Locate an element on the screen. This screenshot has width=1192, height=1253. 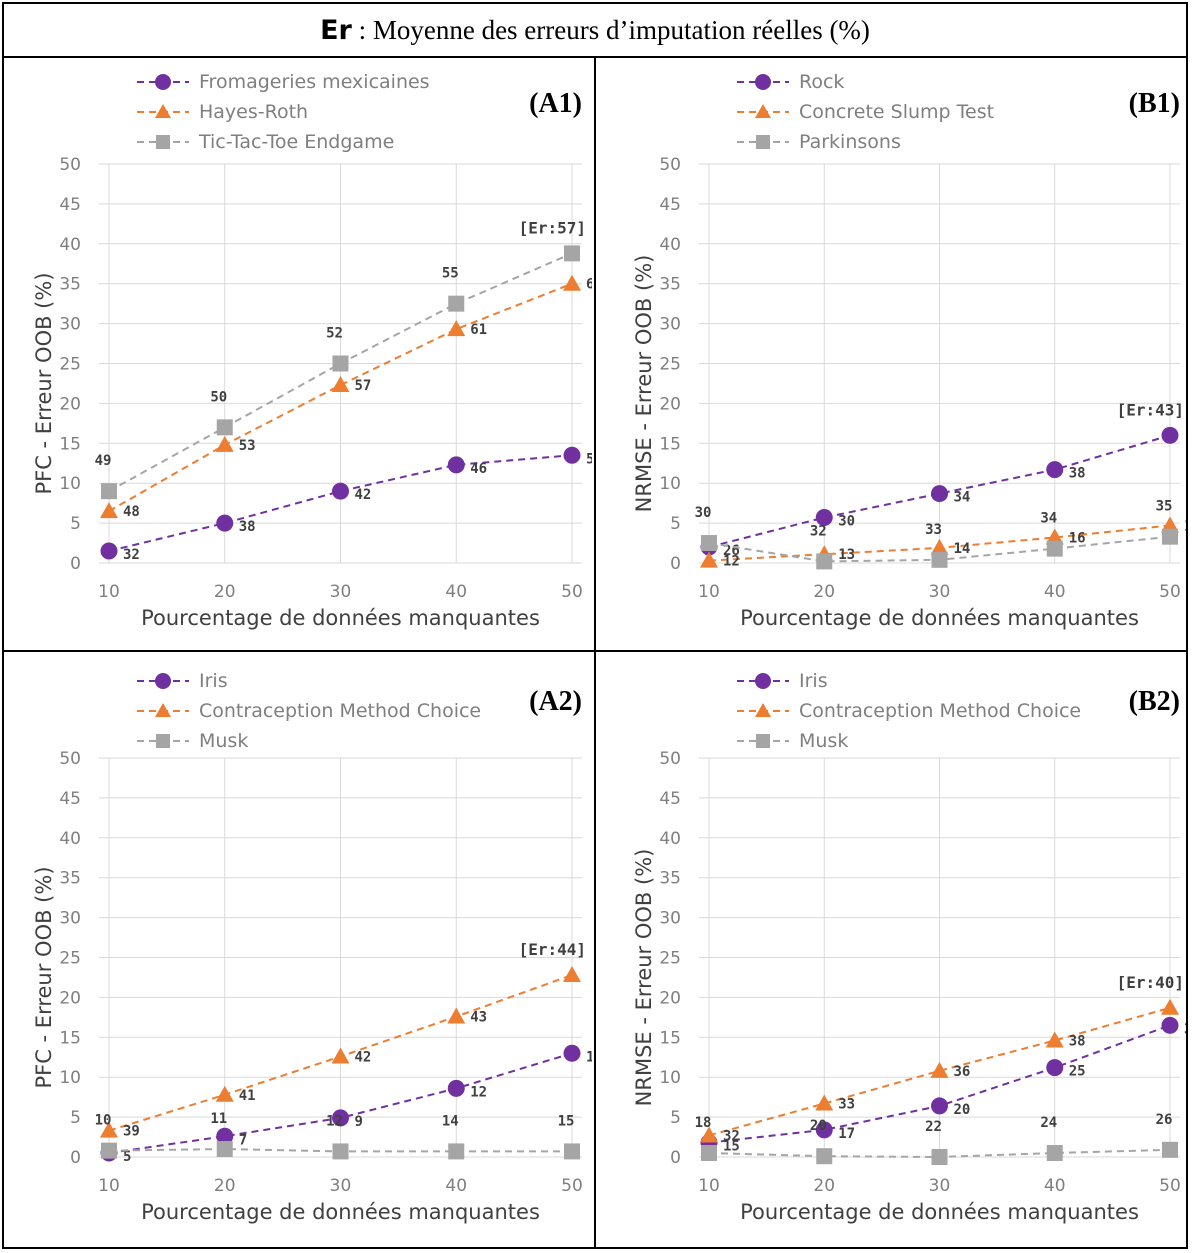
legend-marker-circle is located at coordinates (763, 681).